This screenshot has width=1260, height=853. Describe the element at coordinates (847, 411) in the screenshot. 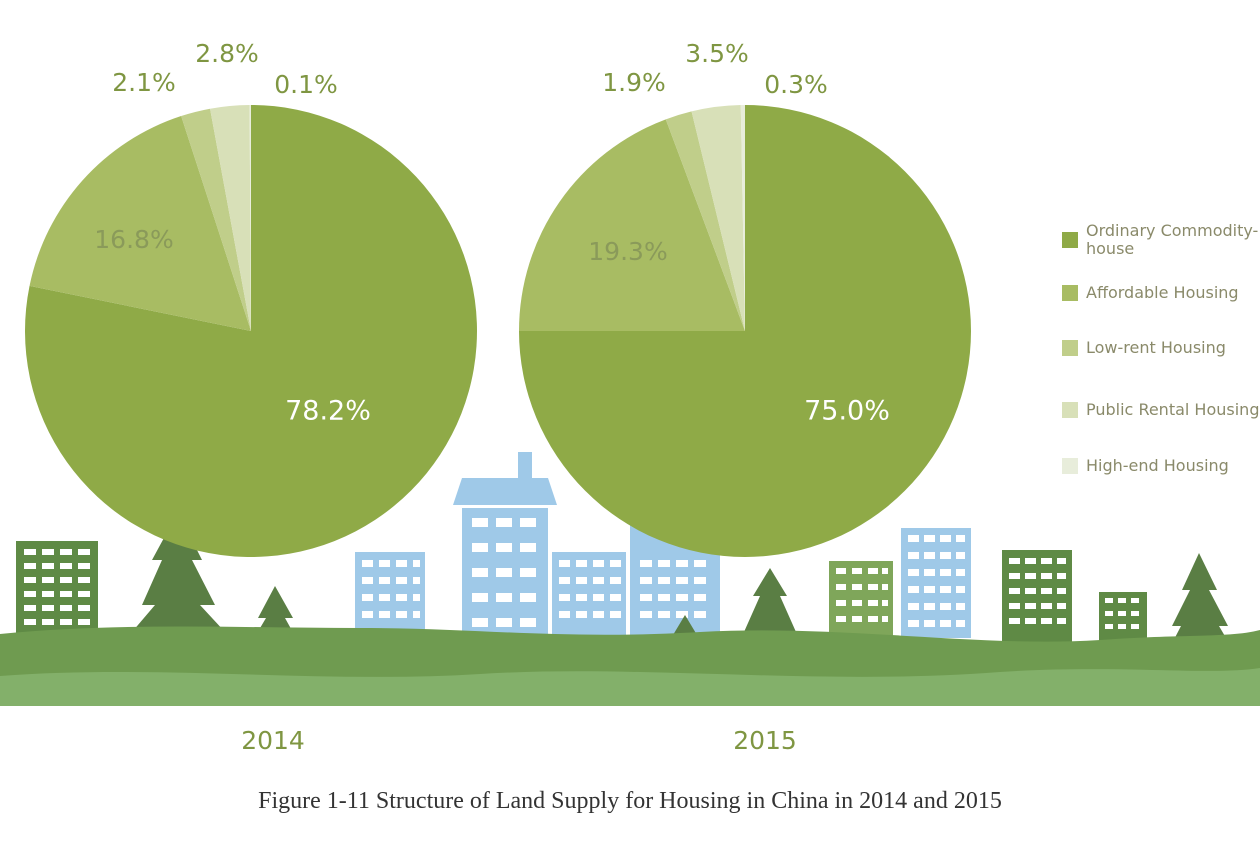

I see `data-label-ordinary-commodity-house: 75.0%` at that location.